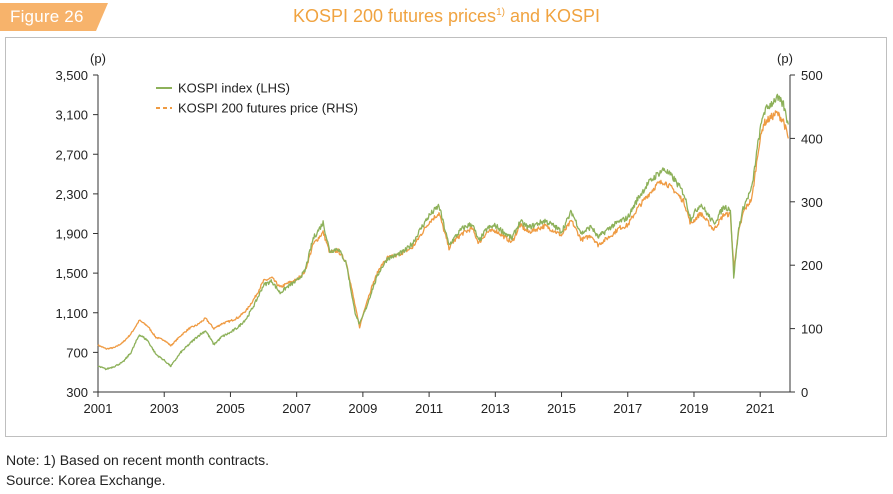 The image size is (893, 494). I want to click on x-tick-label: 2001, so click(98, 408).